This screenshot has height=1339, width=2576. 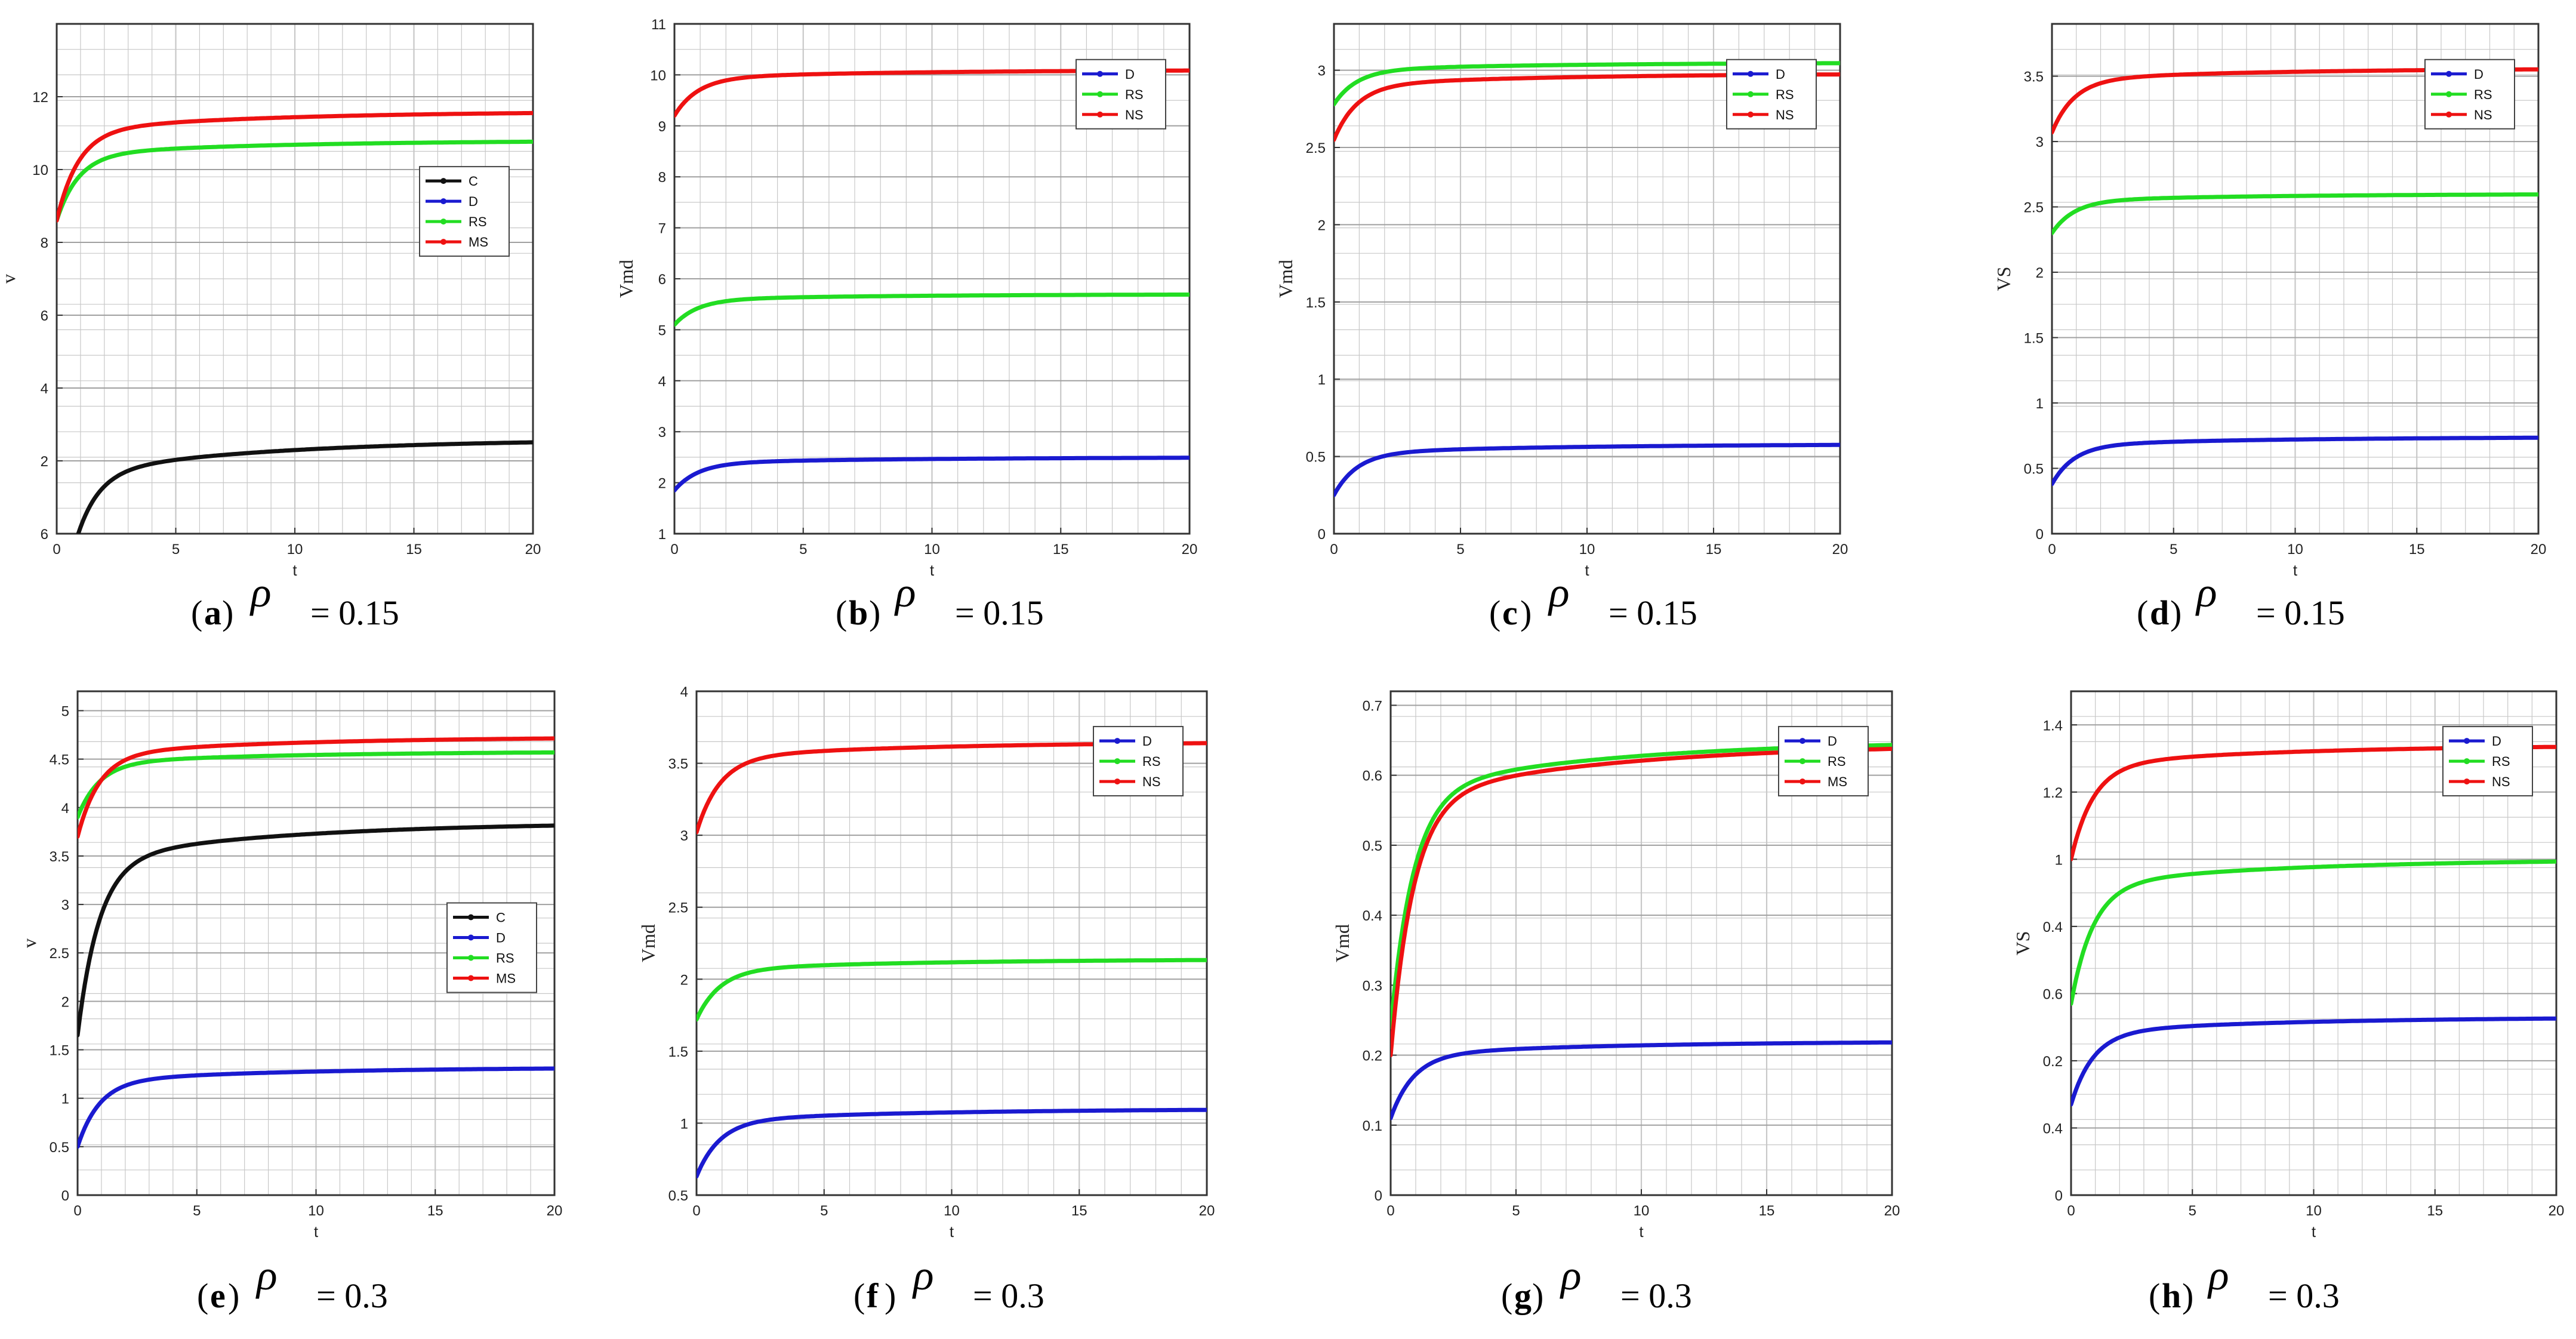 What do you see at coordinates (658, 25) in the screenshot?
I see `y-tick-label: 11` at bounding box center [658, 25].